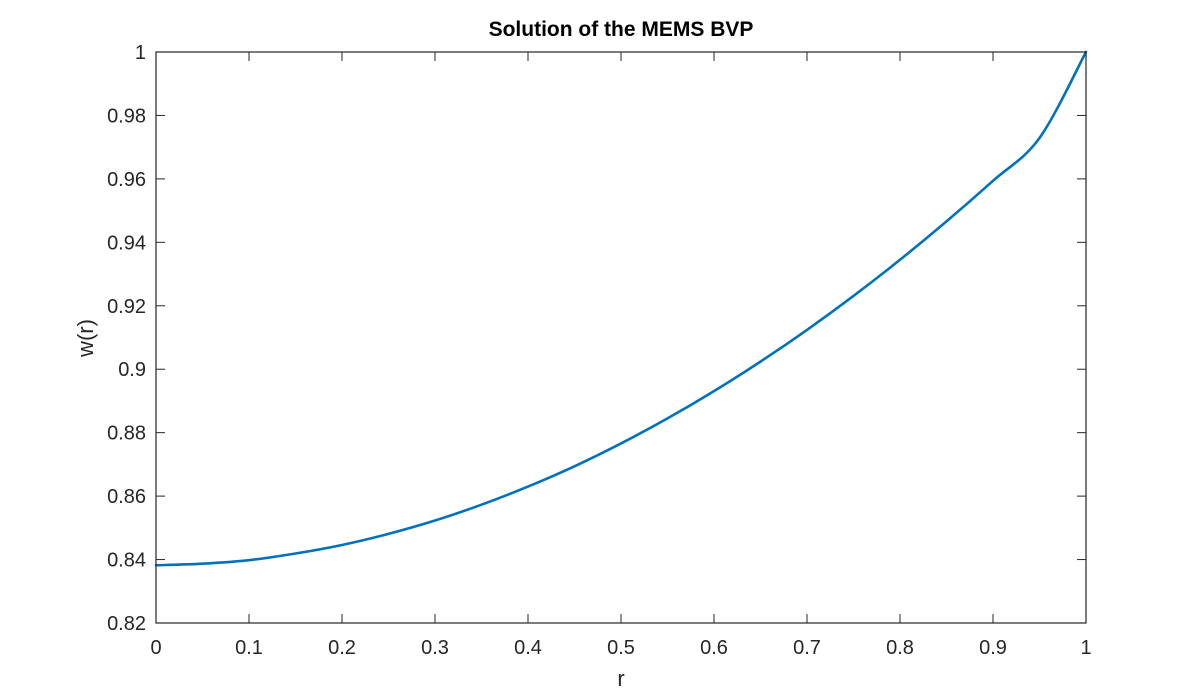 The image size is (1200, 700). What do you see at coordinates (528, 648) in the screenshot?
I see `x-tick-label: 0.4` at bounding box center [528, 648].